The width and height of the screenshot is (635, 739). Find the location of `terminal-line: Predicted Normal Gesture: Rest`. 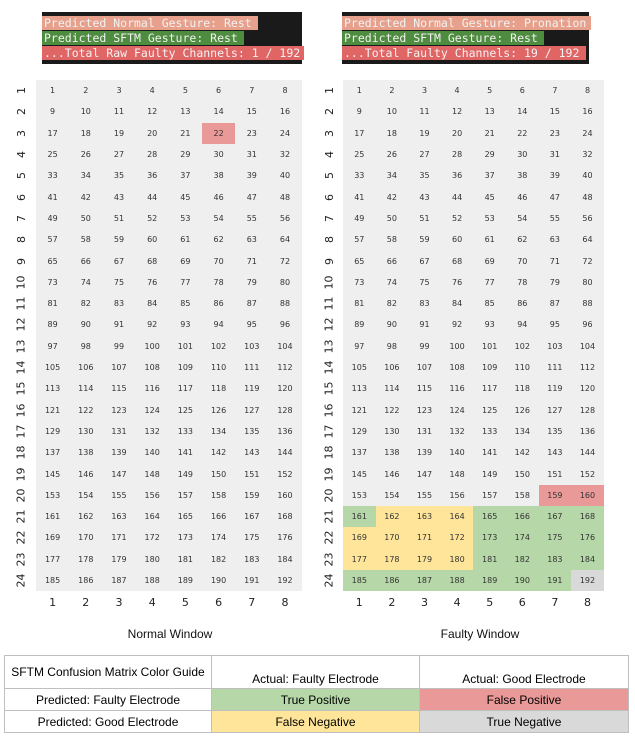

terminal-line: Predicted Normal Gesture: Rest is located at coordinates (150, 23).